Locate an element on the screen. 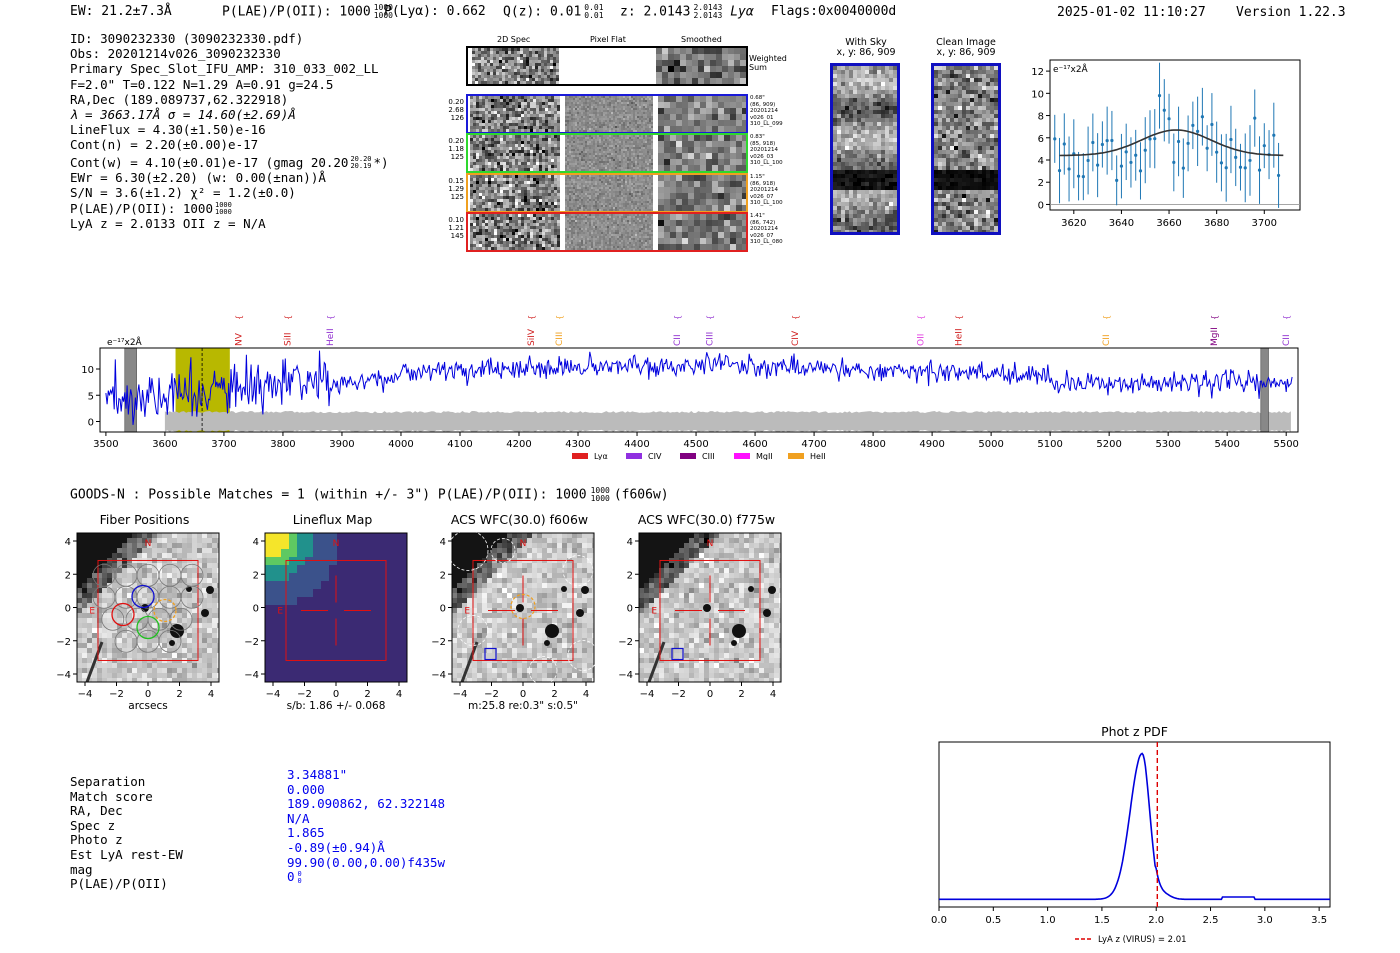 This screenshot has height=953, width=1400. legend-label: CIII is located at coordinates (708, 456).